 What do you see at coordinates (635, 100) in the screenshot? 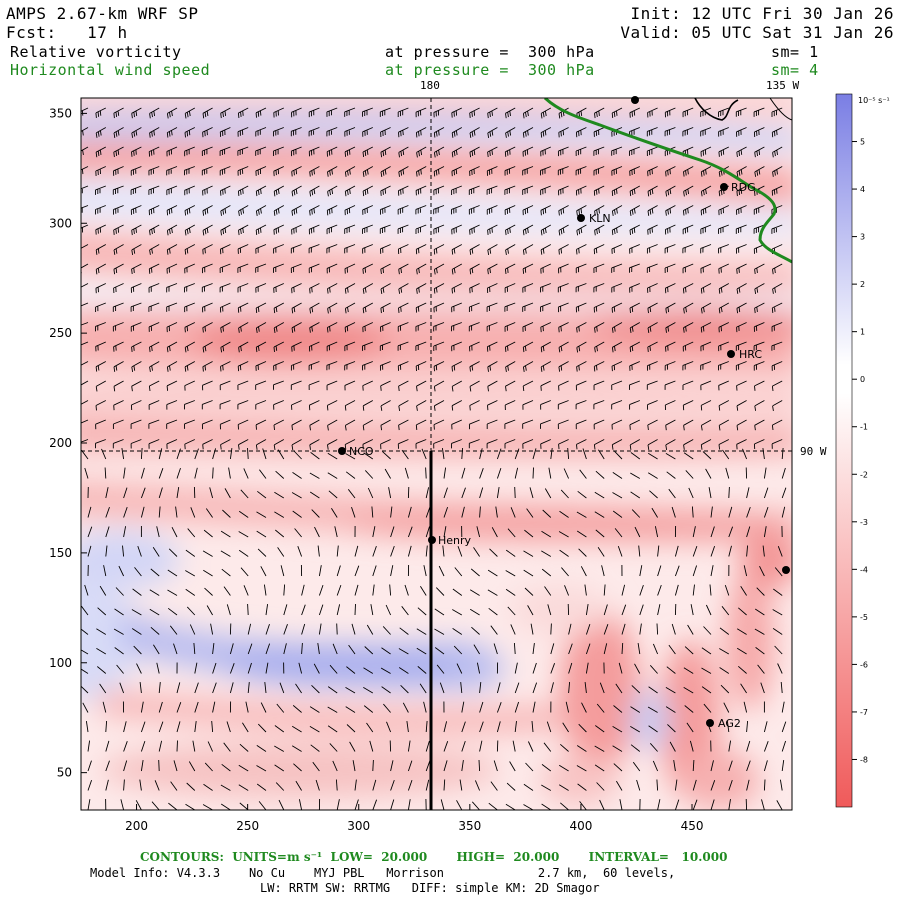
I see `station-unnamed-top` at bounding box center [635, 100].